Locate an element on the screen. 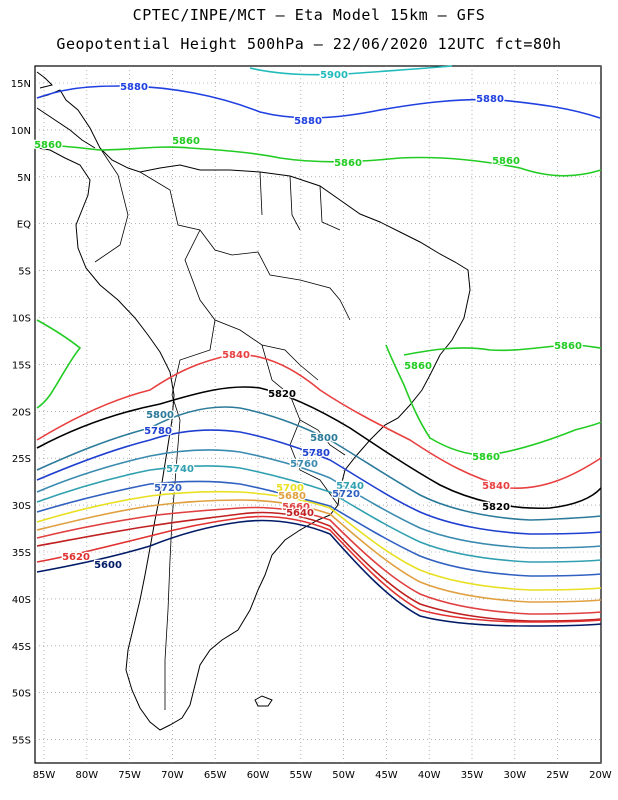 This screenshot has height=800, width=618. latitude-tick-label: 50S is located at coordinates (21, 694).